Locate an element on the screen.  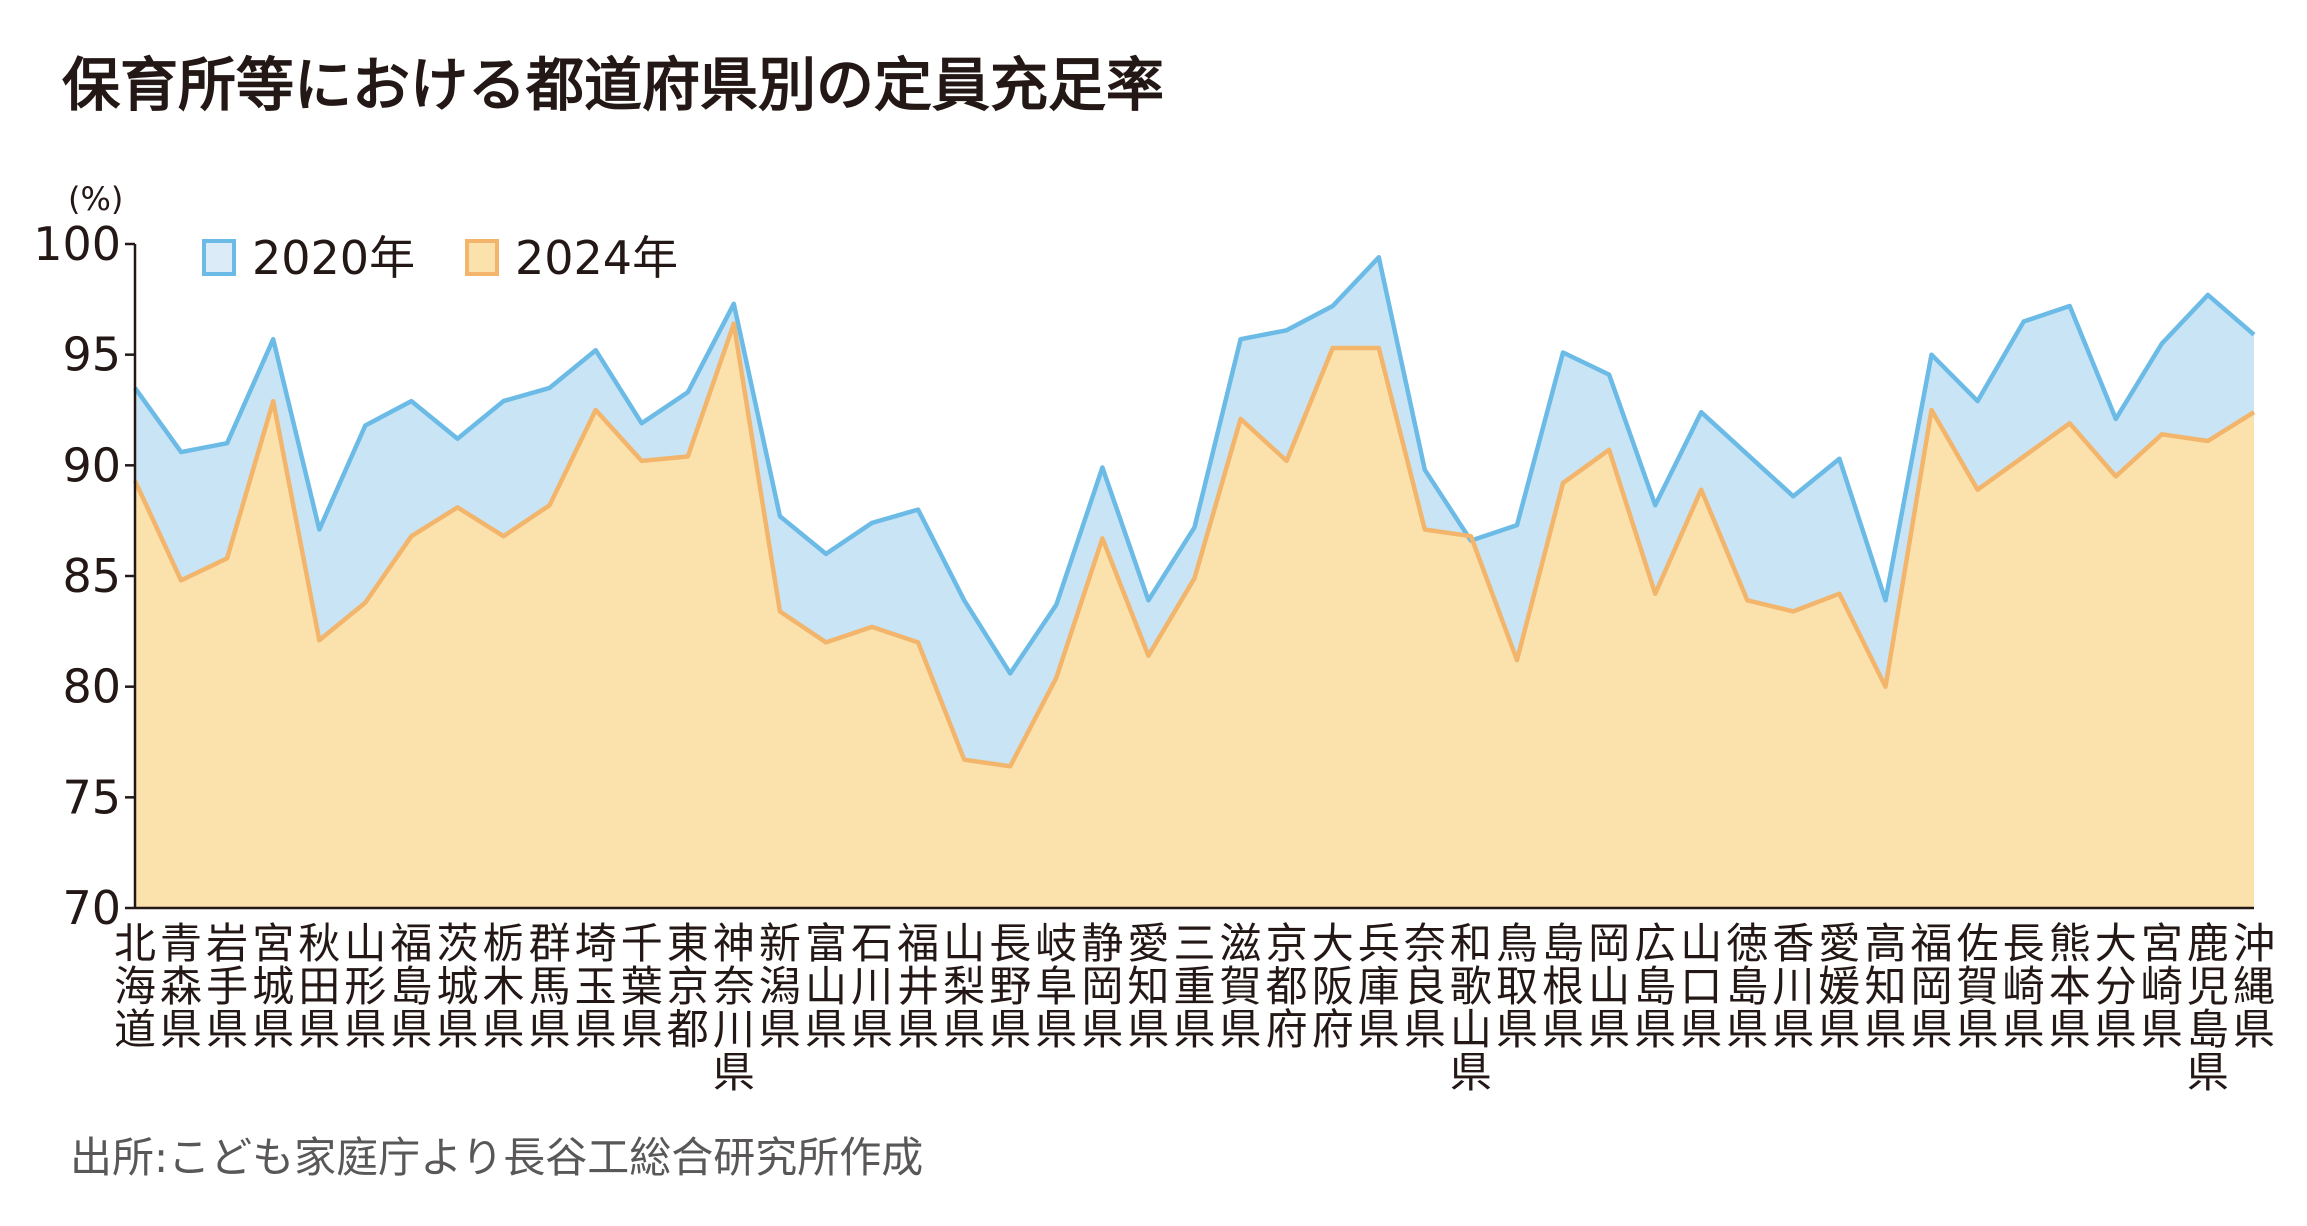
x-tick-label: 香川県 is located at coordinates (1793, 986).